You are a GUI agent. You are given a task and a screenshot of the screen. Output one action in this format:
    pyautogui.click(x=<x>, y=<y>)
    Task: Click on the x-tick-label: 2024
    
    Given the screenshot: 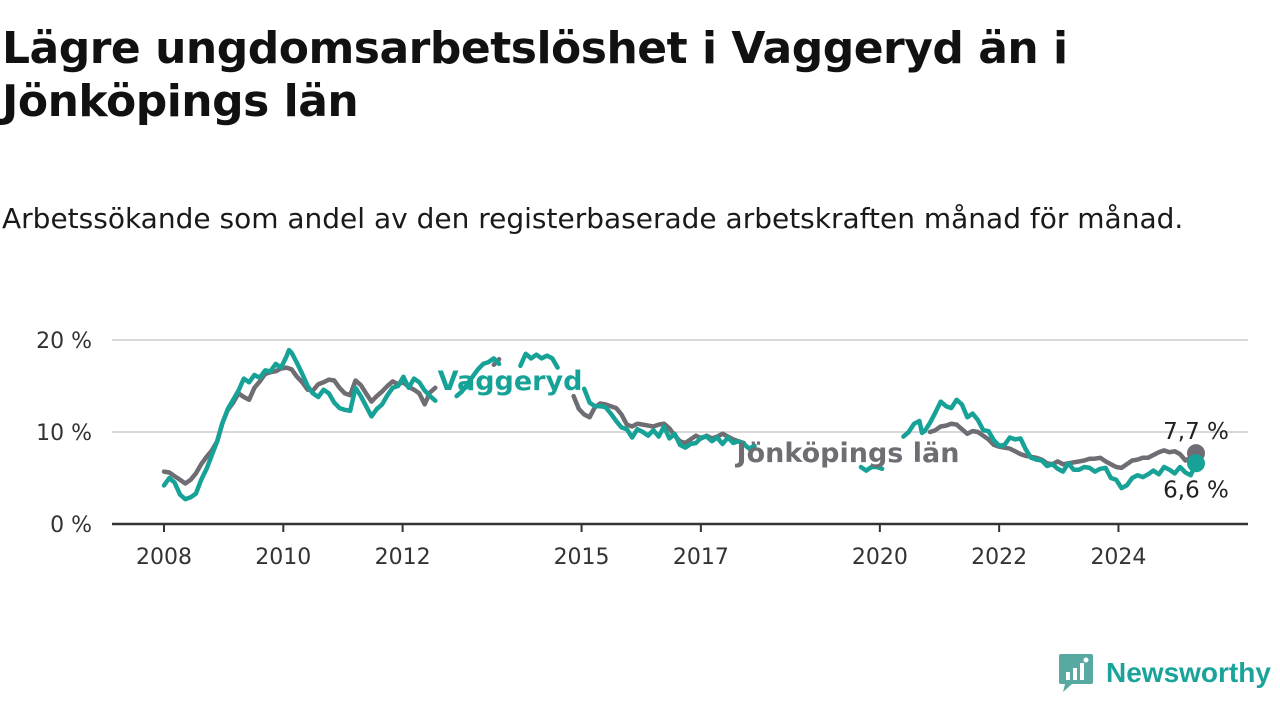 What is the action you would take?
    pyautogui.click(x=1118, y=557)
    